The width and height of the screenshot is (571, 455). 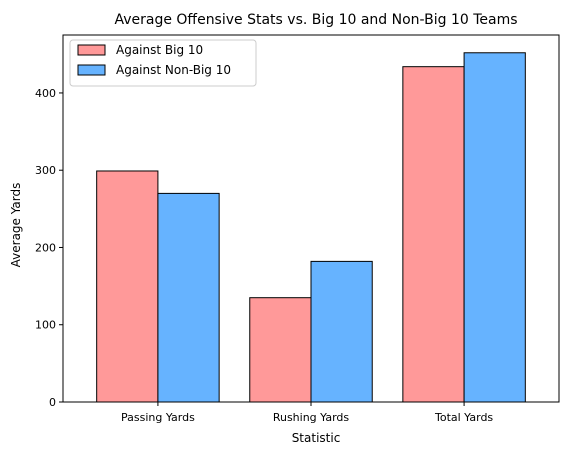 What do you see at coordinates (173, 70) in the screenshot?
I see `legend-label: Against Non-Big 10` at bounding box center [173, 70].